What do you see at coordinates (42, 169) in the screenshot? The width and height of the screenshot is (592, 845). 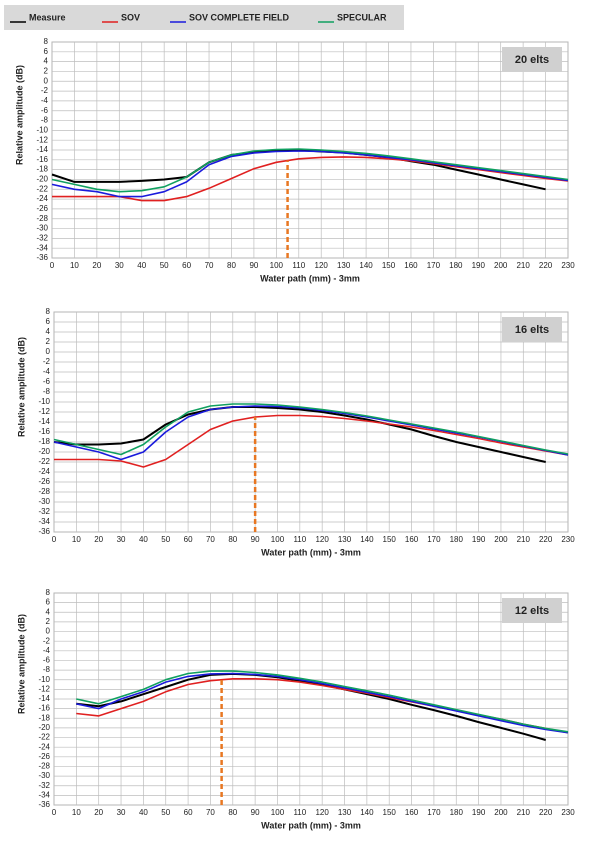 I see `y-tick-label: -18` at bounding box center [42, 169].